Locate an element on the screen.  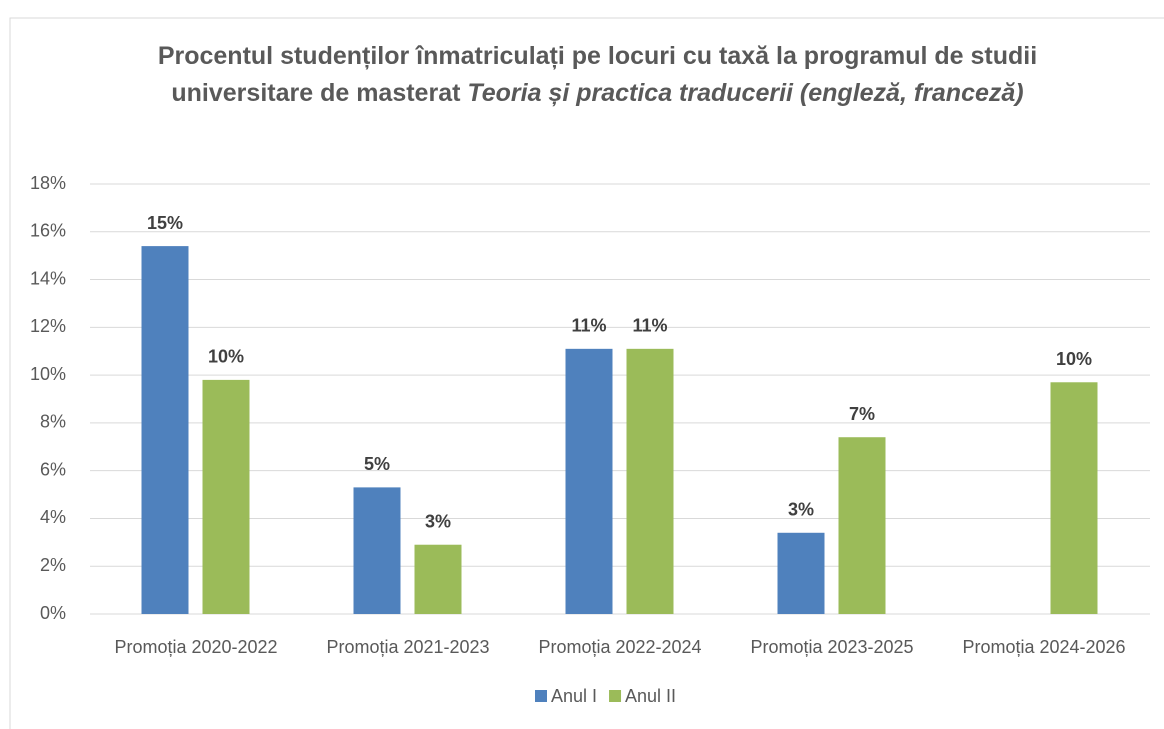
y-tick-label: 6% is located at coordinates (53, 469).